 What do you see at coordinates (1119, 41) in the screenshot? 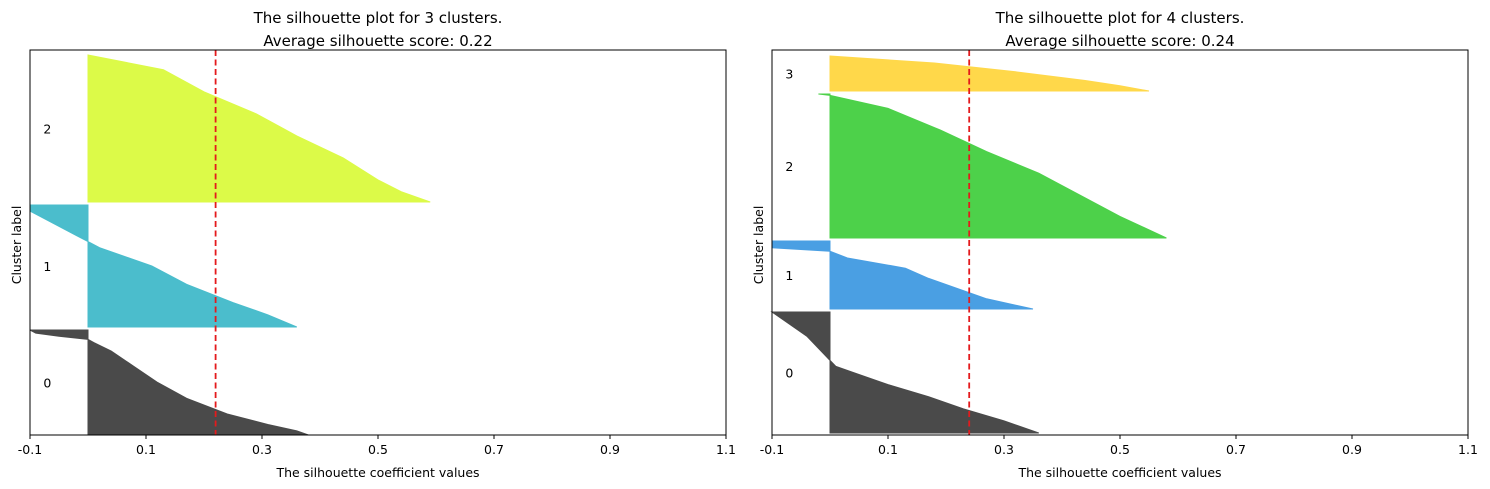
I see `chart-subtitle: Average silhouette score: 0.24` at bounding box center [1119, 41].